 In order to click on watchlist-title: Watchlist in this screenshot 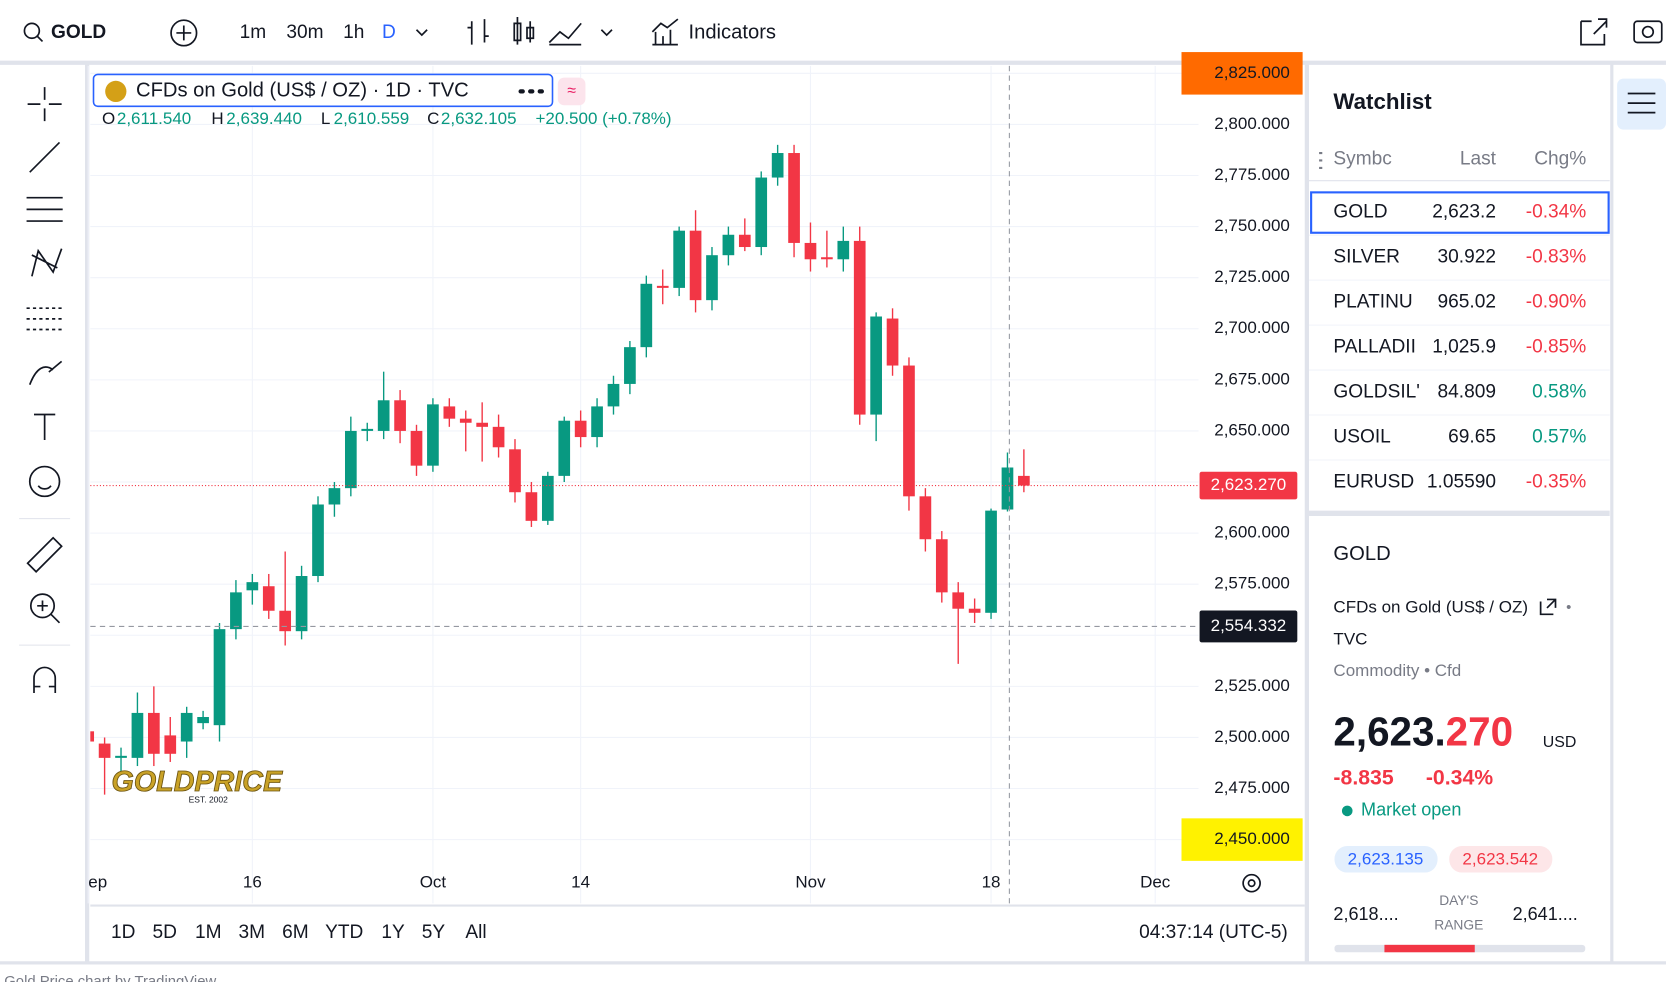, I will do `click(1382, 101)`.